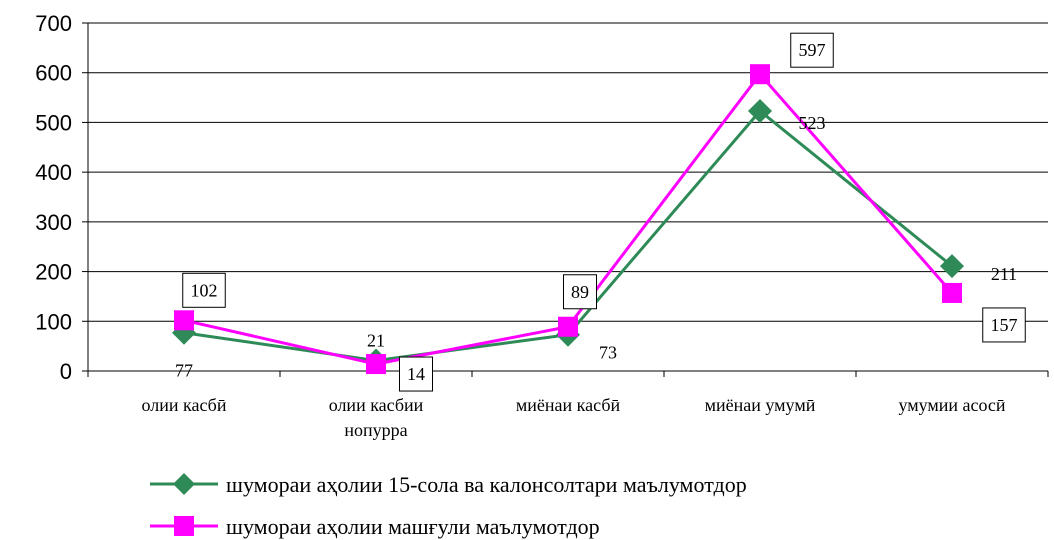 The width and height of the screenshot is (1054, 540). I want to click on x-tick-label: умумии асосӣ, so click(951, 405).